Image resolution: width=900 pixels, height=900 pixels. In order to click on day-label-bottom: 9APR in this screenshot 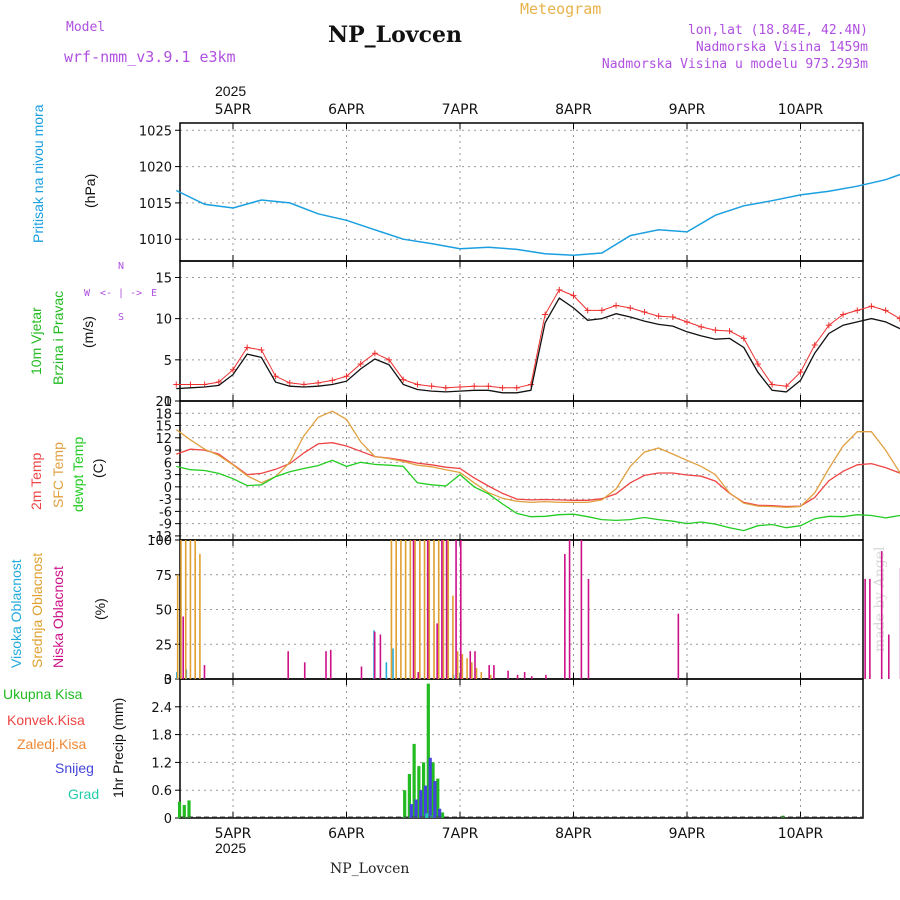, I will do `click(687, 834)`.